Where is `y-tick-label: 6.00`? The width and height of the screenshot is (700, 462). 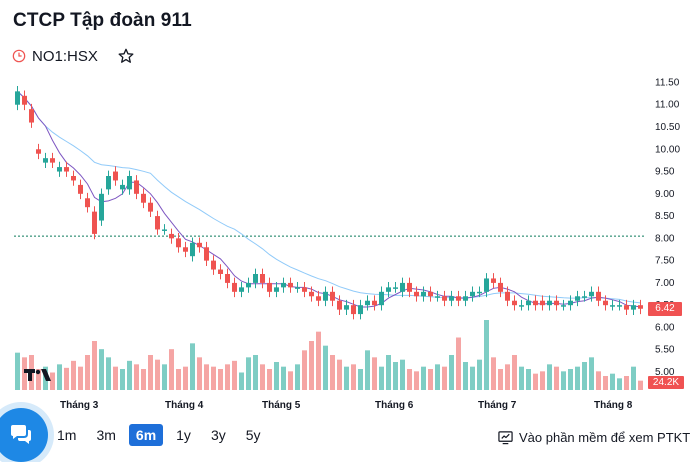 y-tick-label: 6.00 is located at coordinates (665, 327).